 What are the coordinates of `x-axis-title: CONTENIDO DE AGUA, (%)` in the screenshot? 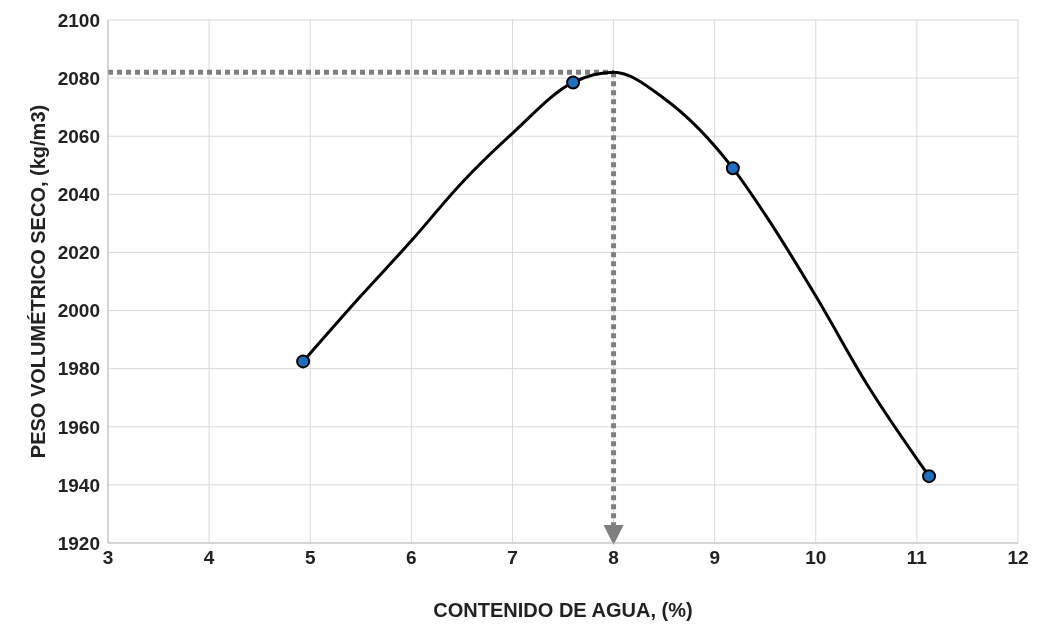 It's located at (563, 610).